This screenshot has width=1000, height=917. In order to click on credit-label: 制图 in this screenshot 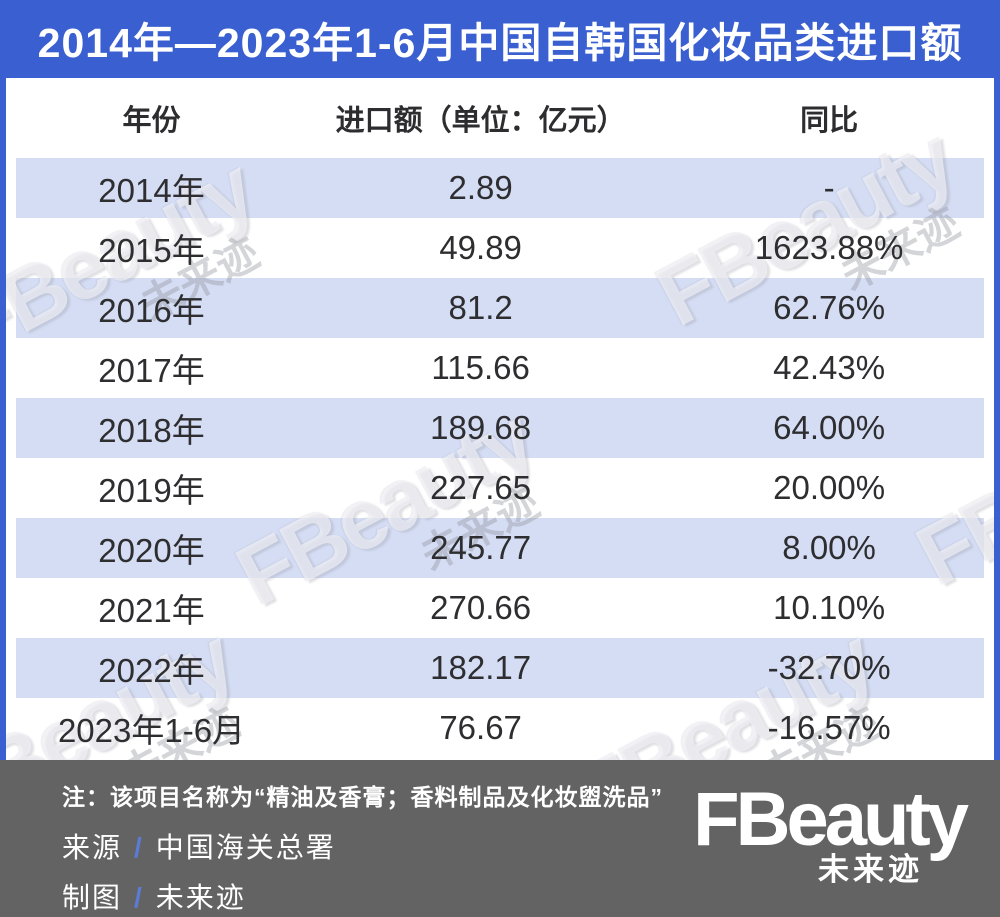, I will do `click(92, 897)`.